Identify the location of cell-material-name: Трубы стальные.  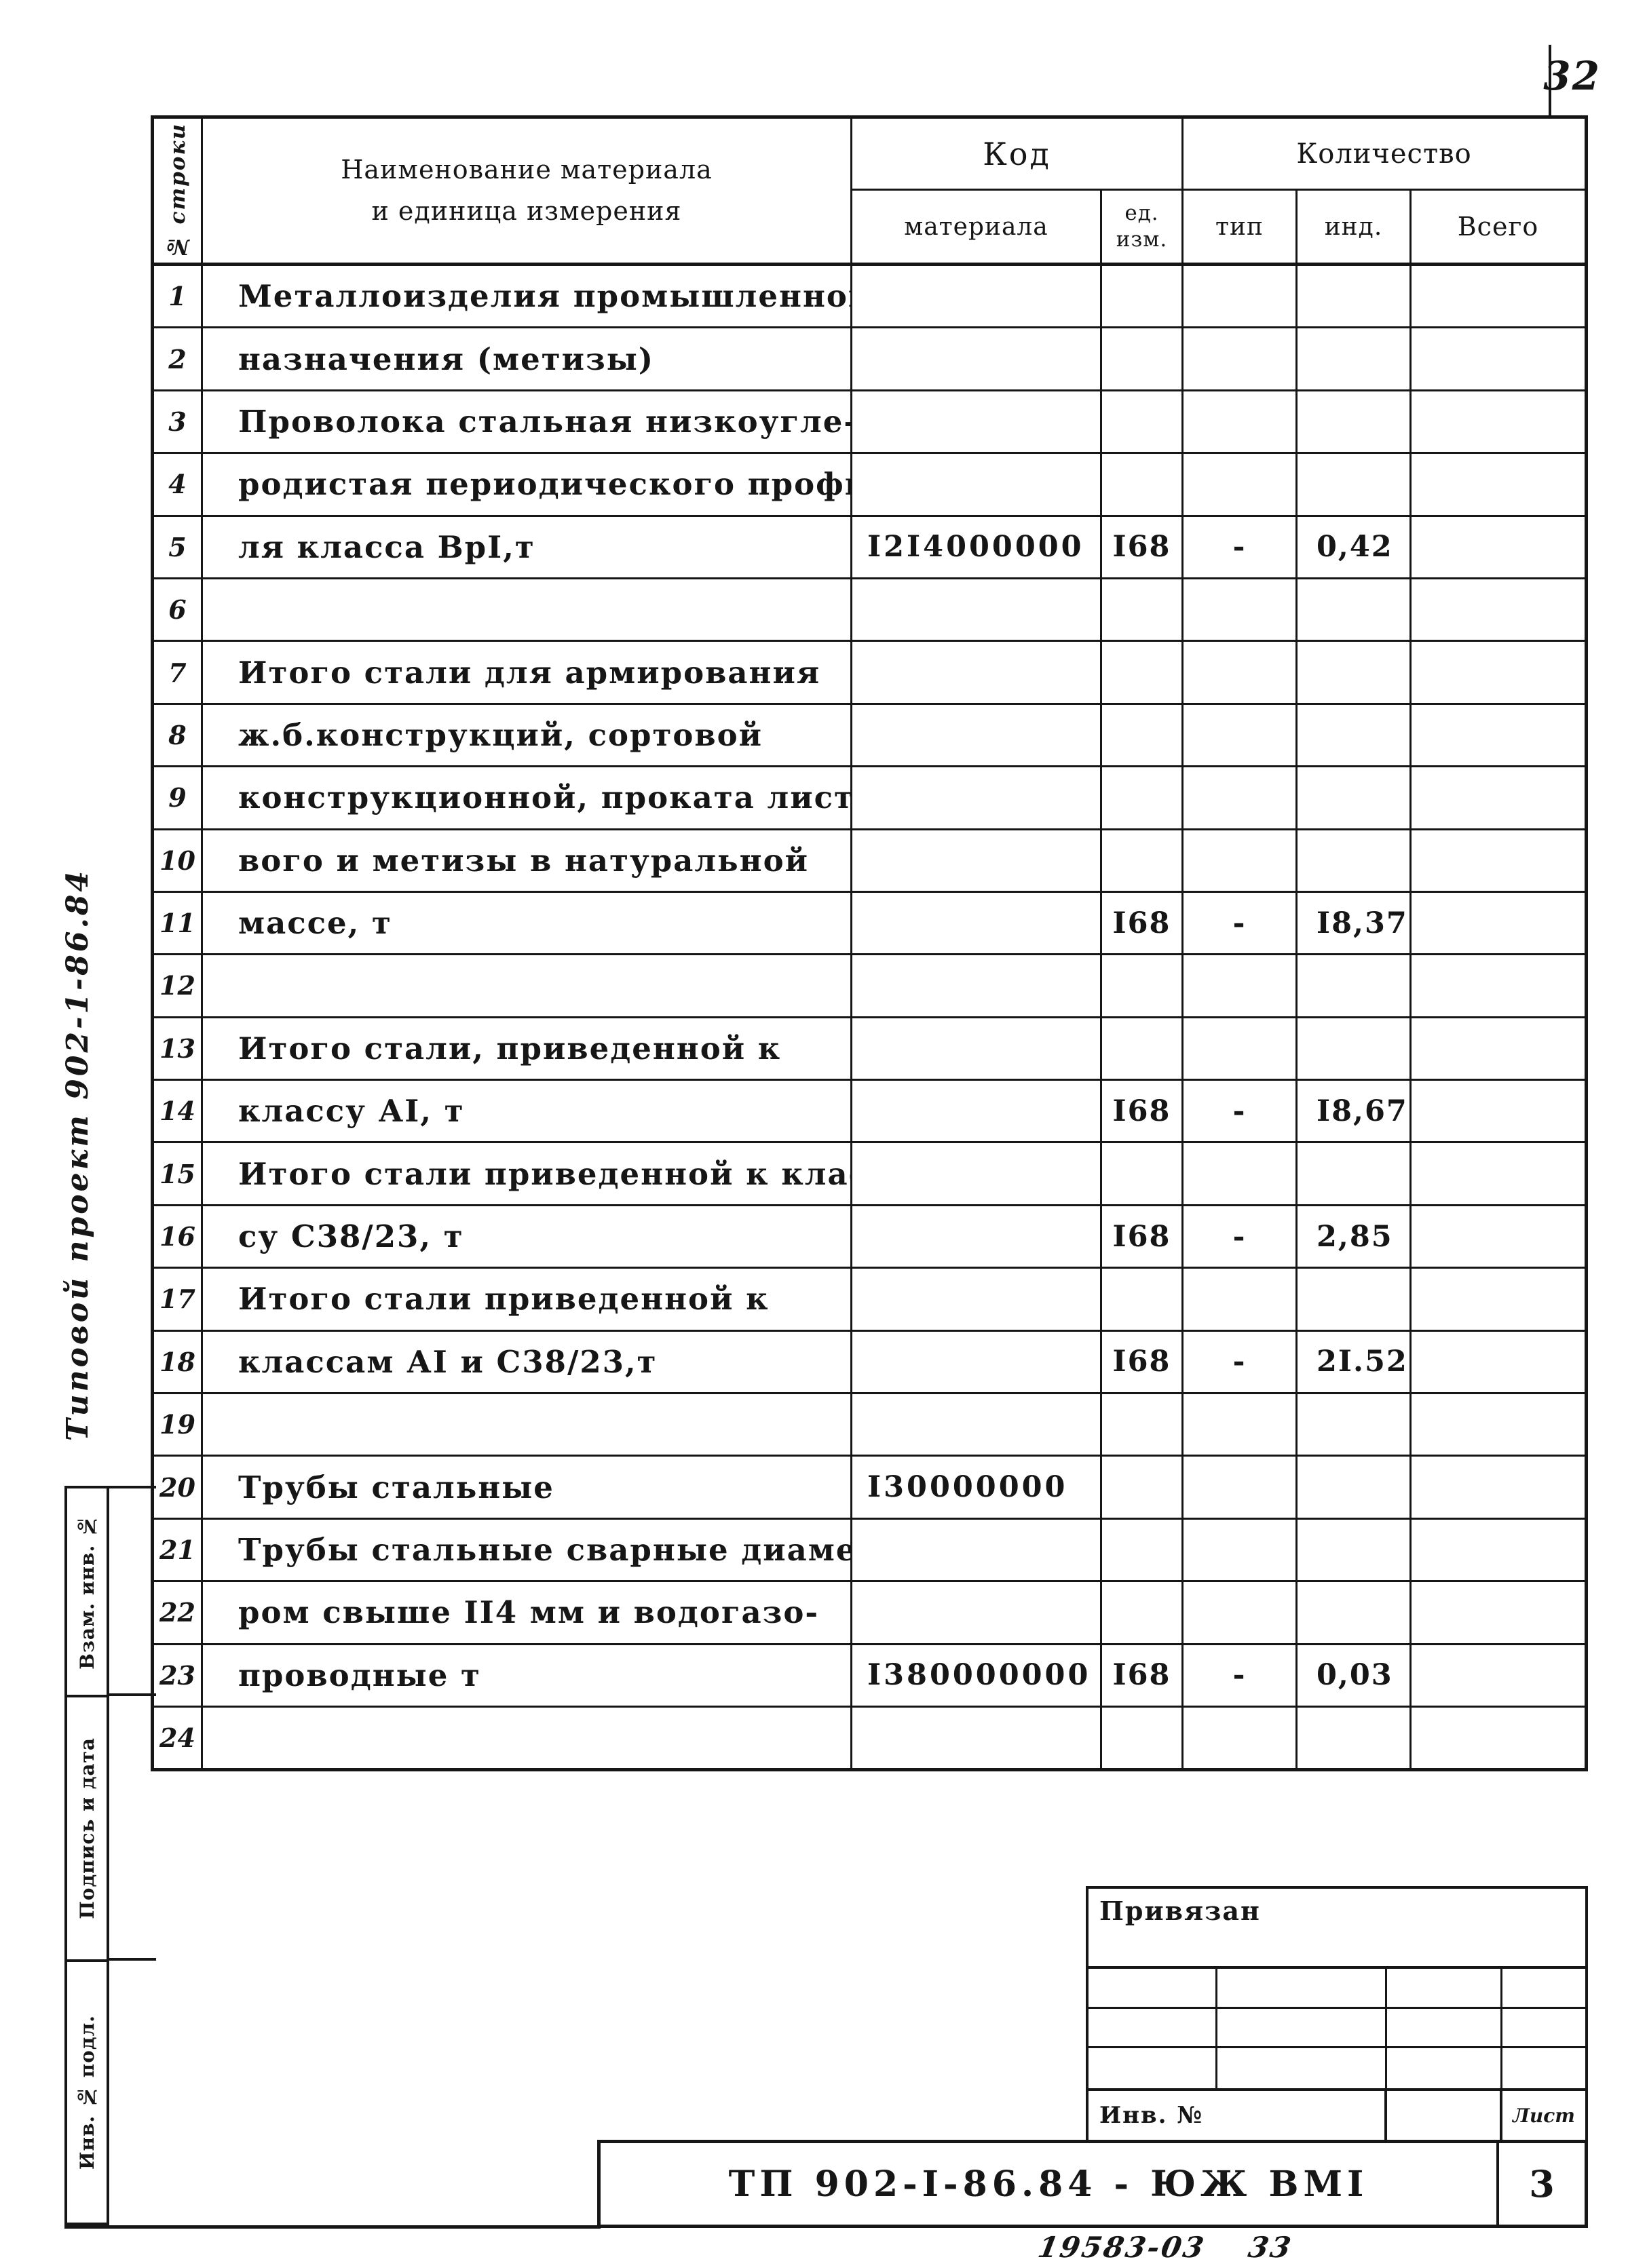
(527, 1487).